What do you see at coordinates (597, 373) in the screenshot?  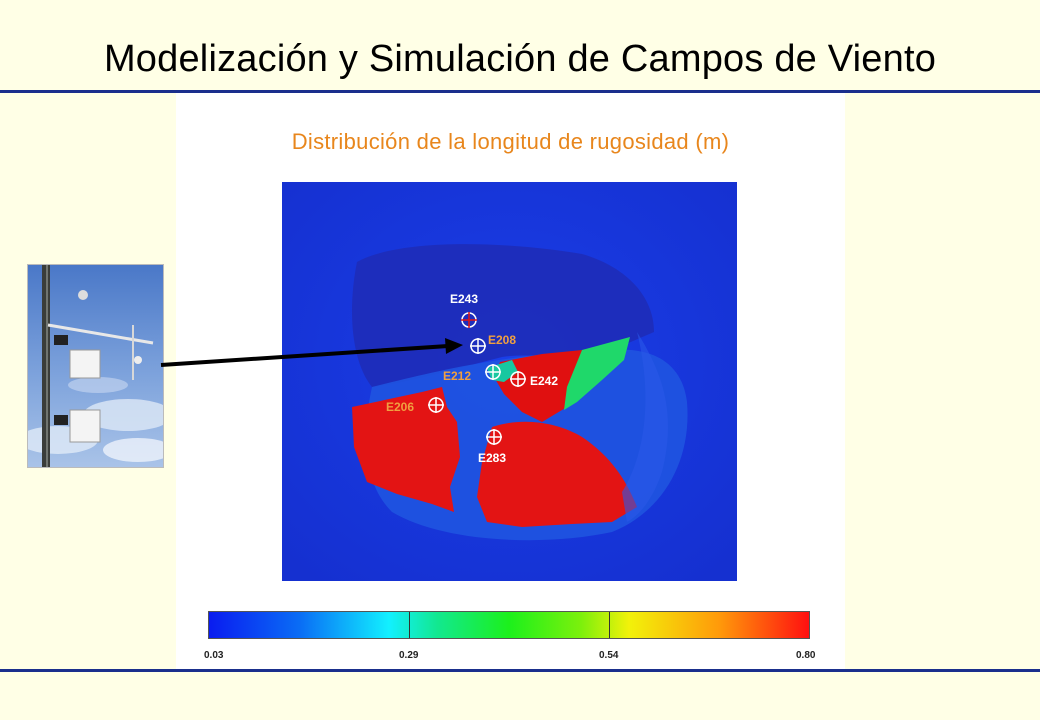 I see `vegetation-zone` at bounding box center [597, 373].